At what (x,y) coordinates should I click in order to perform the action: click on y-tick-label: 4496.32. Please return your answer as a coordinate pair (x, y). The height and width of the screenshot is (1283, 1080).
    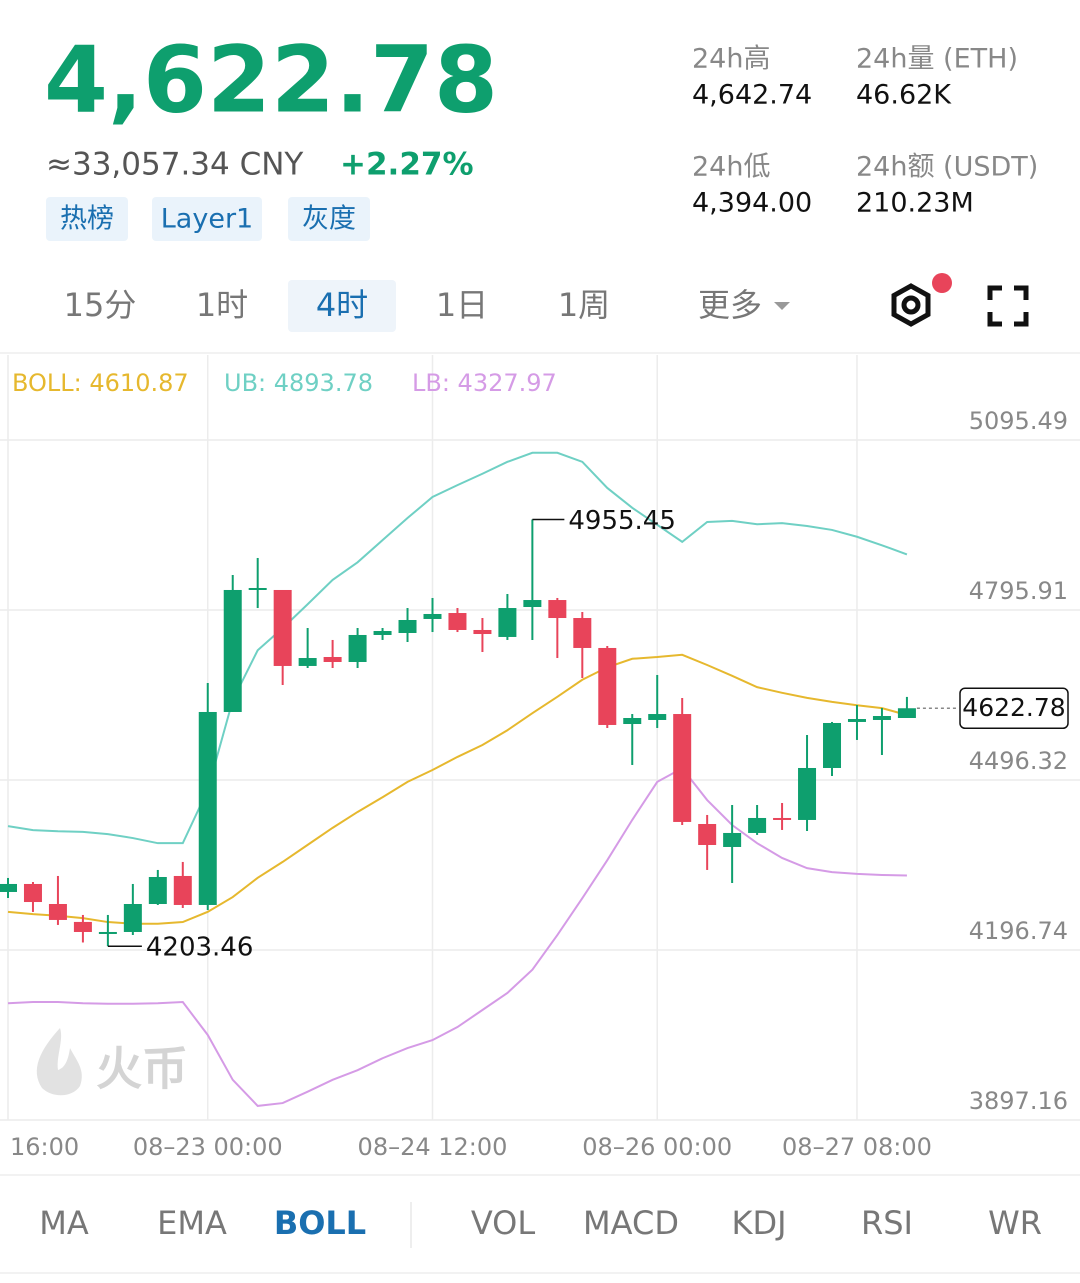
    Looking at the image, I should click on (1018, 761).